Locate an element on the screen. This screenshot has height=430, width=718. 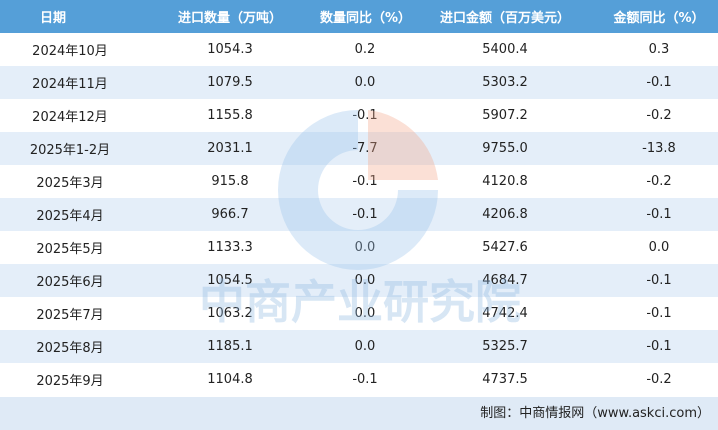
header-row: 日期 进口数量（万吨） 数量同比（%） 进口金额（百万美元） 金额同比（%） is located at coordinates (359, 16).